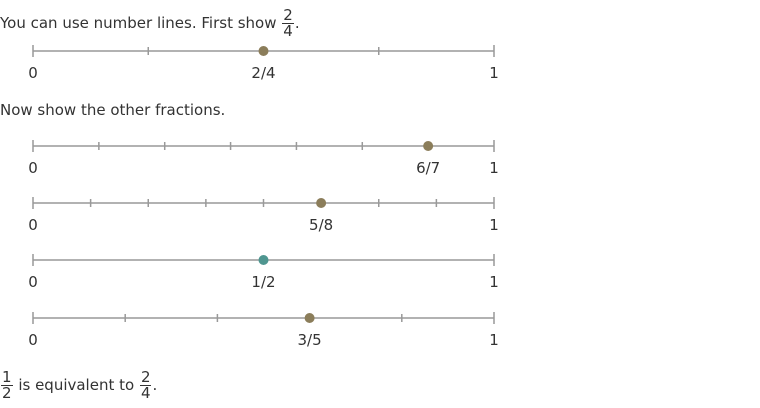 The width and height of the screenshot is (760, 408). What do you see at coordinates (260, 329) in the screenshot?
I see `number-line-fifths: 0 1 3/5` at bounding box center [260, 329].